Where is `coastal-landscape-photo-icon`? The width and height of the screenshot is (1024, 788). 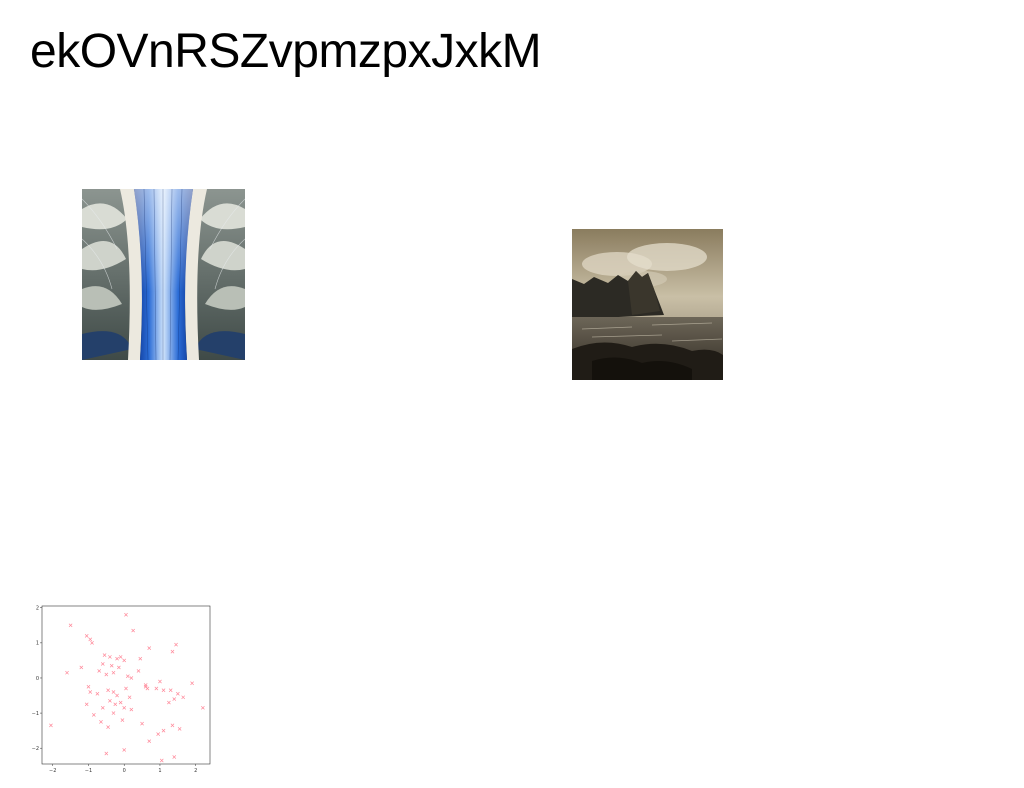 coastal-landscape-photo-icon is located at coordinates (647, 304).